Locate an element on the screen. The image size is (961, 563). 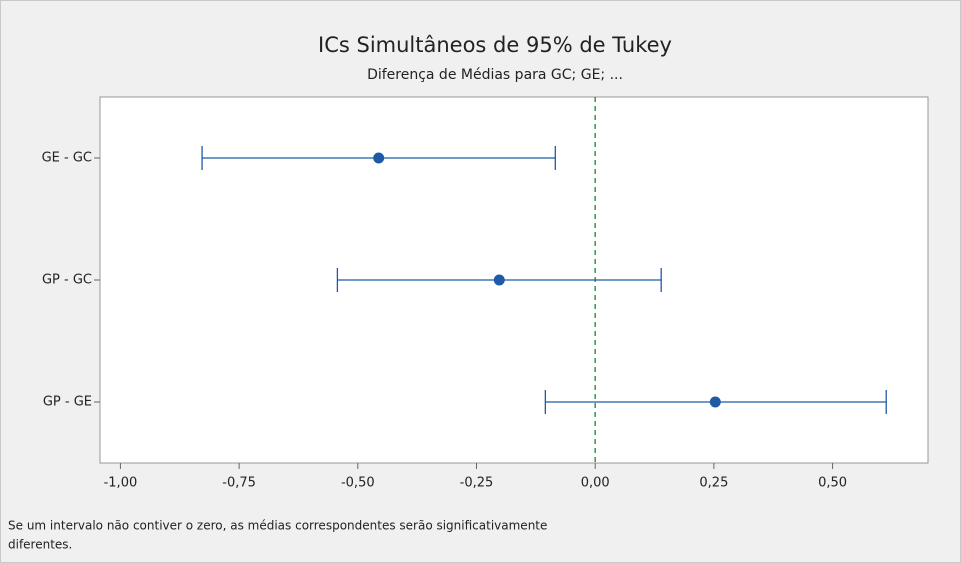
x-tick-label: -1,00 is located at coordinates (121, 483).